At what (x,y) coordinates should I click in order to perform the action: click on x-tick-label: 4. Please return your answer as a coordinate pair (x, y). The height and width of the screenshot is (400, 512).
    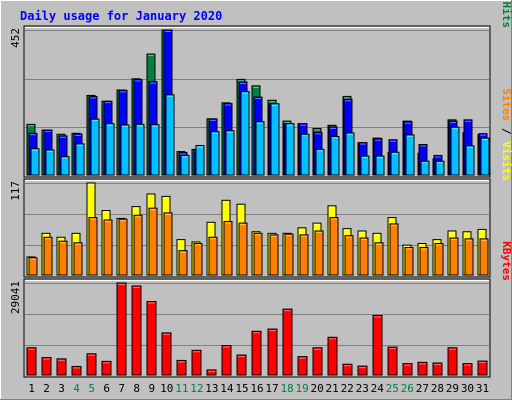
    Looking at the image, I should click on (76, 388).